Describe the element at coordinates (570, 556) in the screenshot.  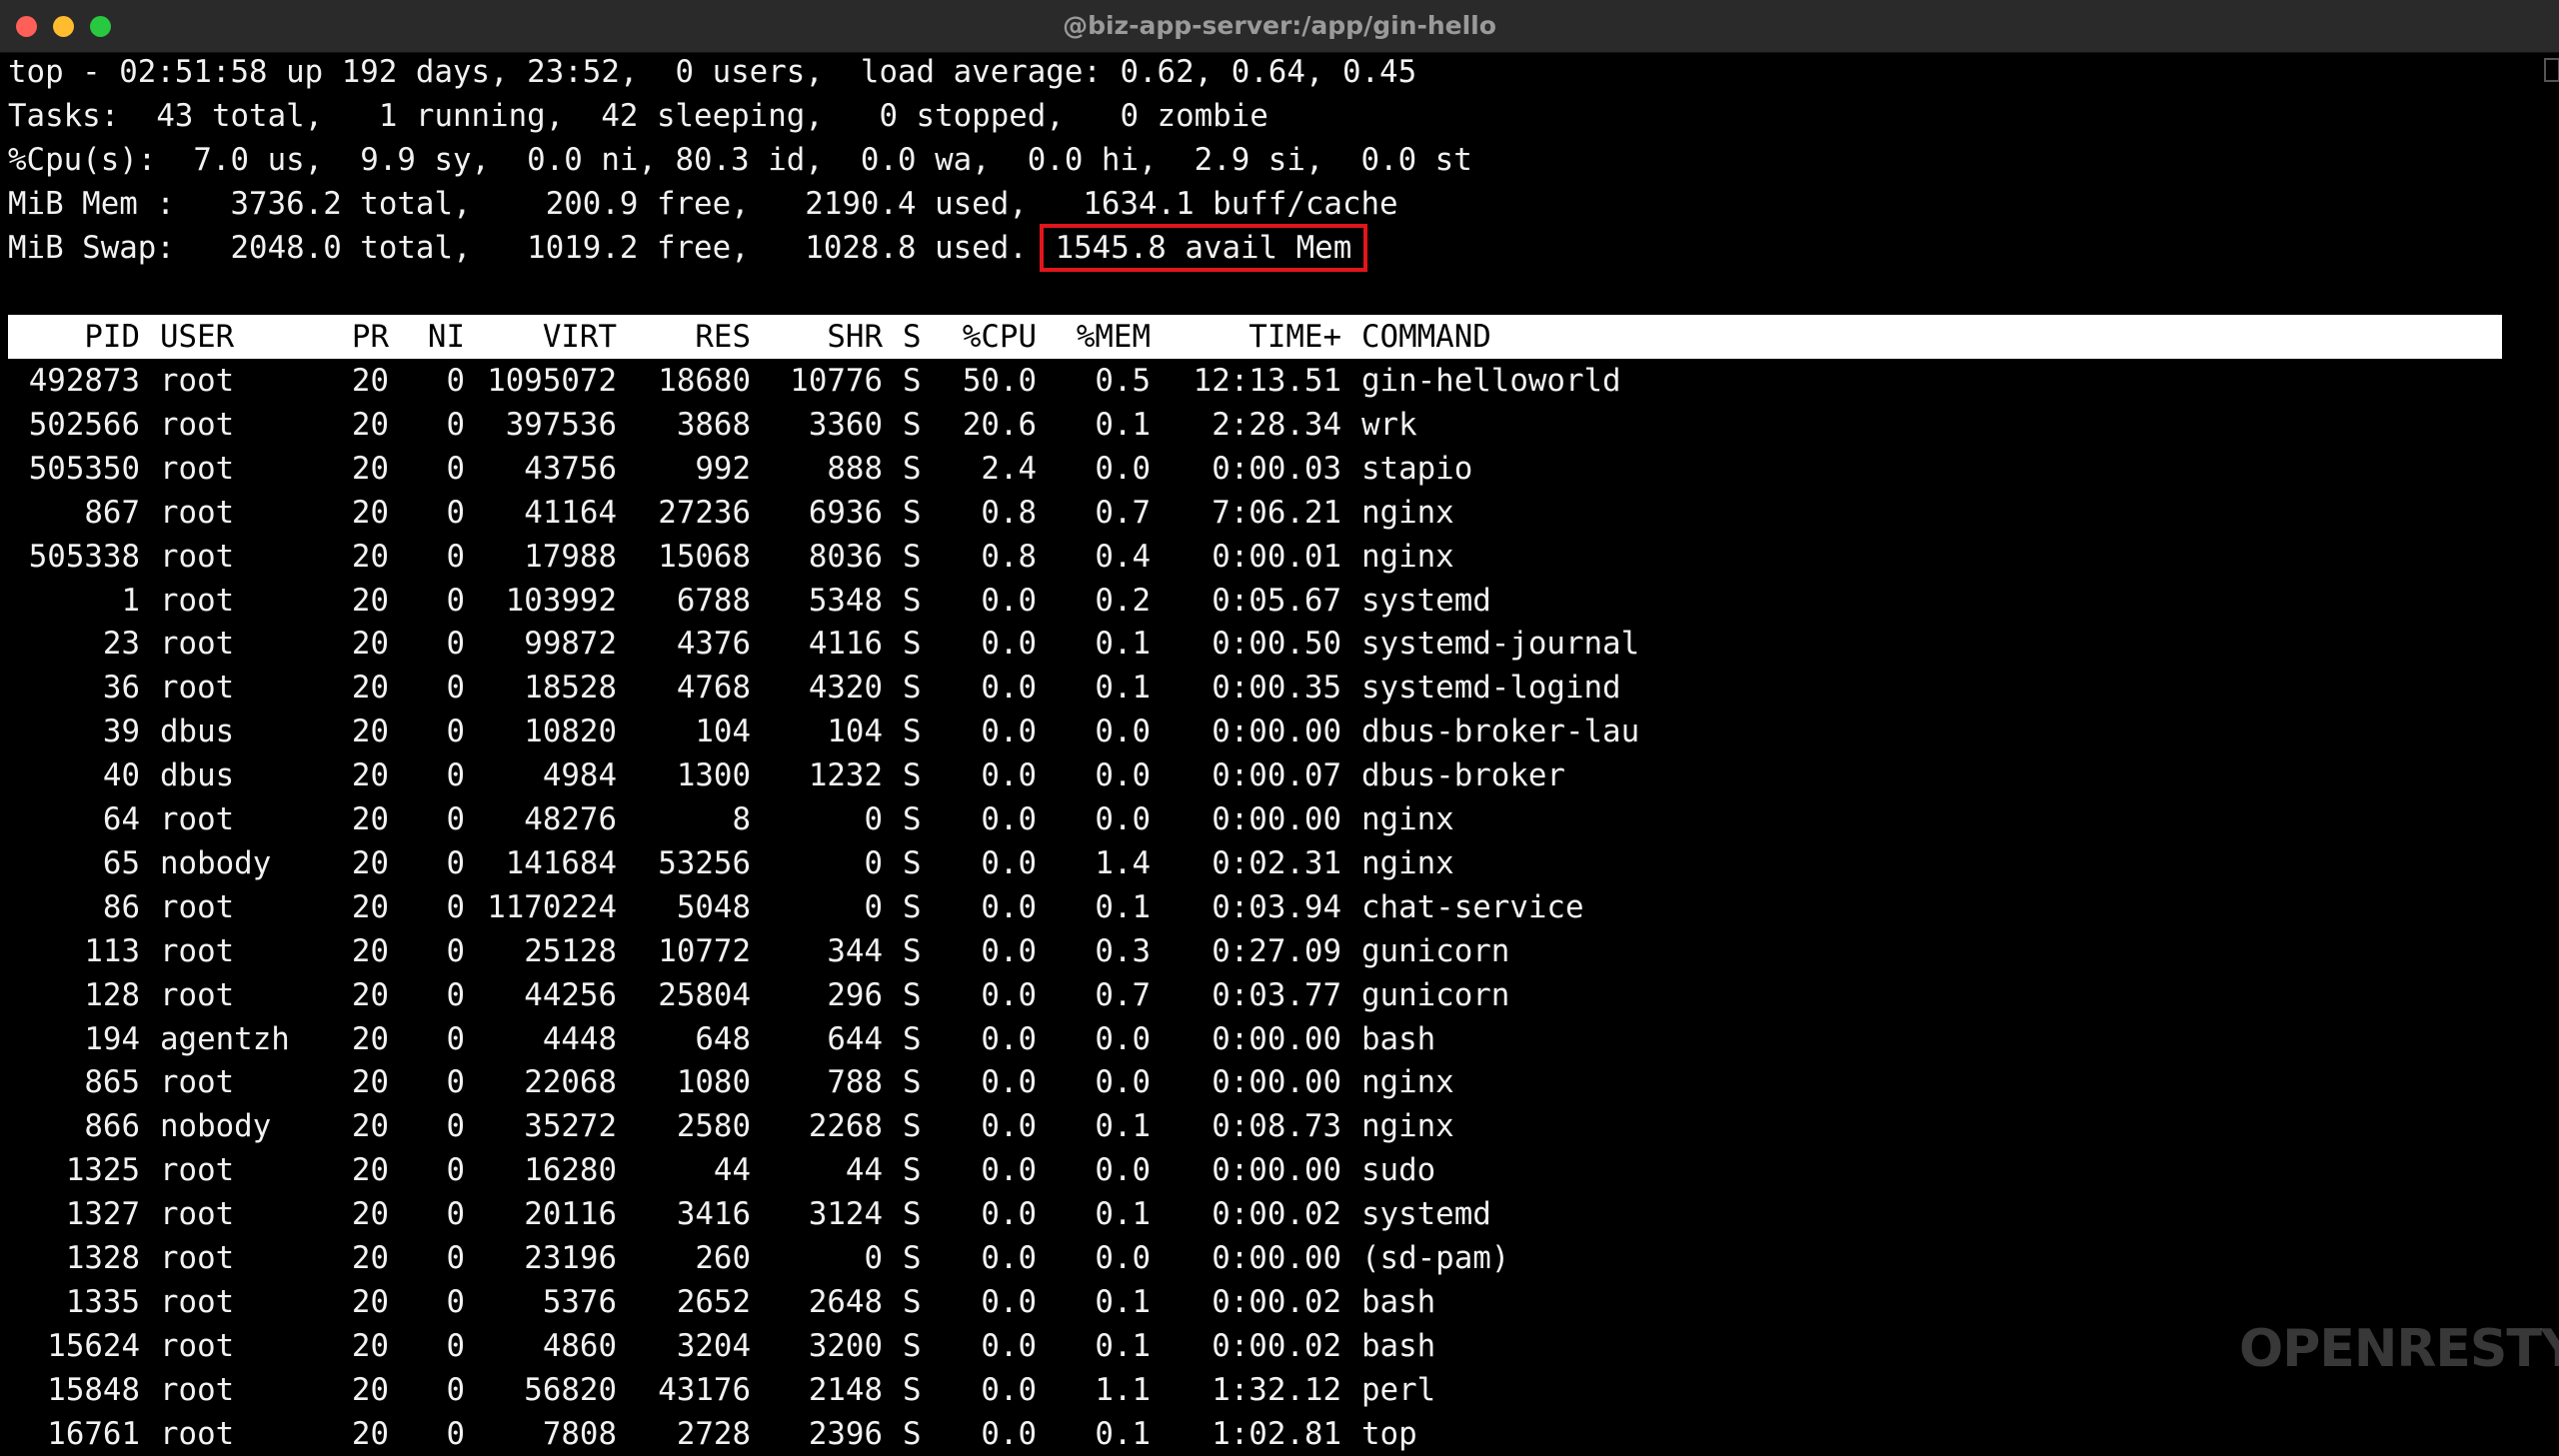
I see `table-cell: 17988` at that location.